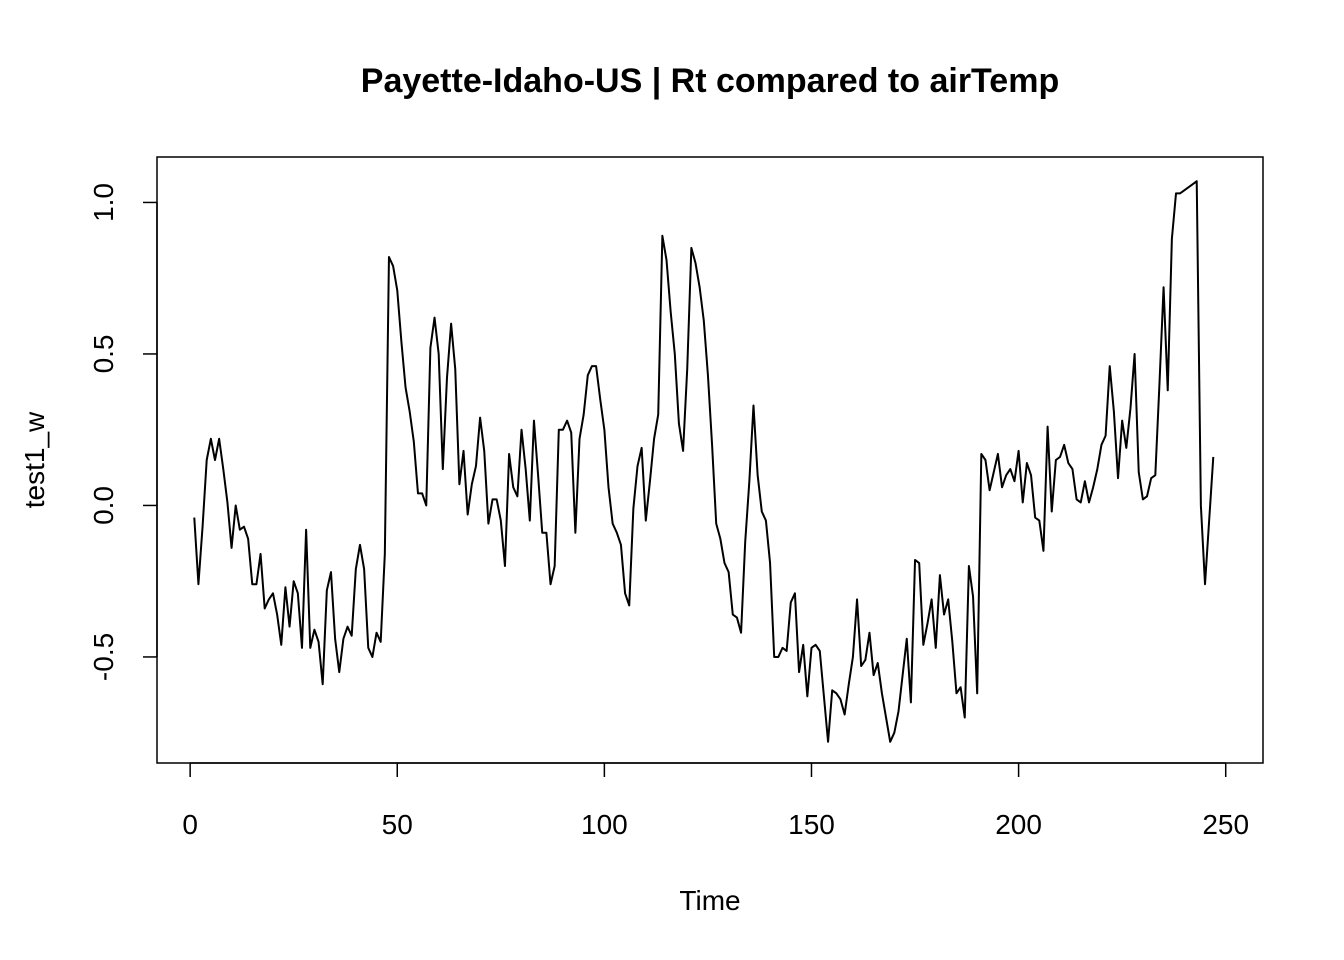 This screenshot has height=960, width=1344. I want to click on y-axis-label: test1_w, so click(34, 459).